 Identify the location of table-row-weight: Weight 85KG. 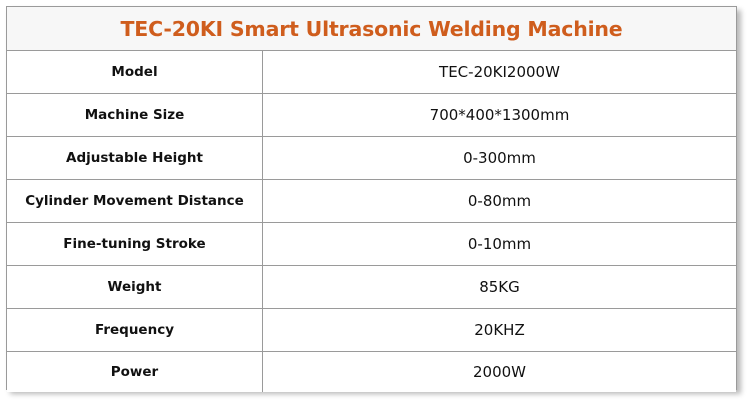
(371, 287).